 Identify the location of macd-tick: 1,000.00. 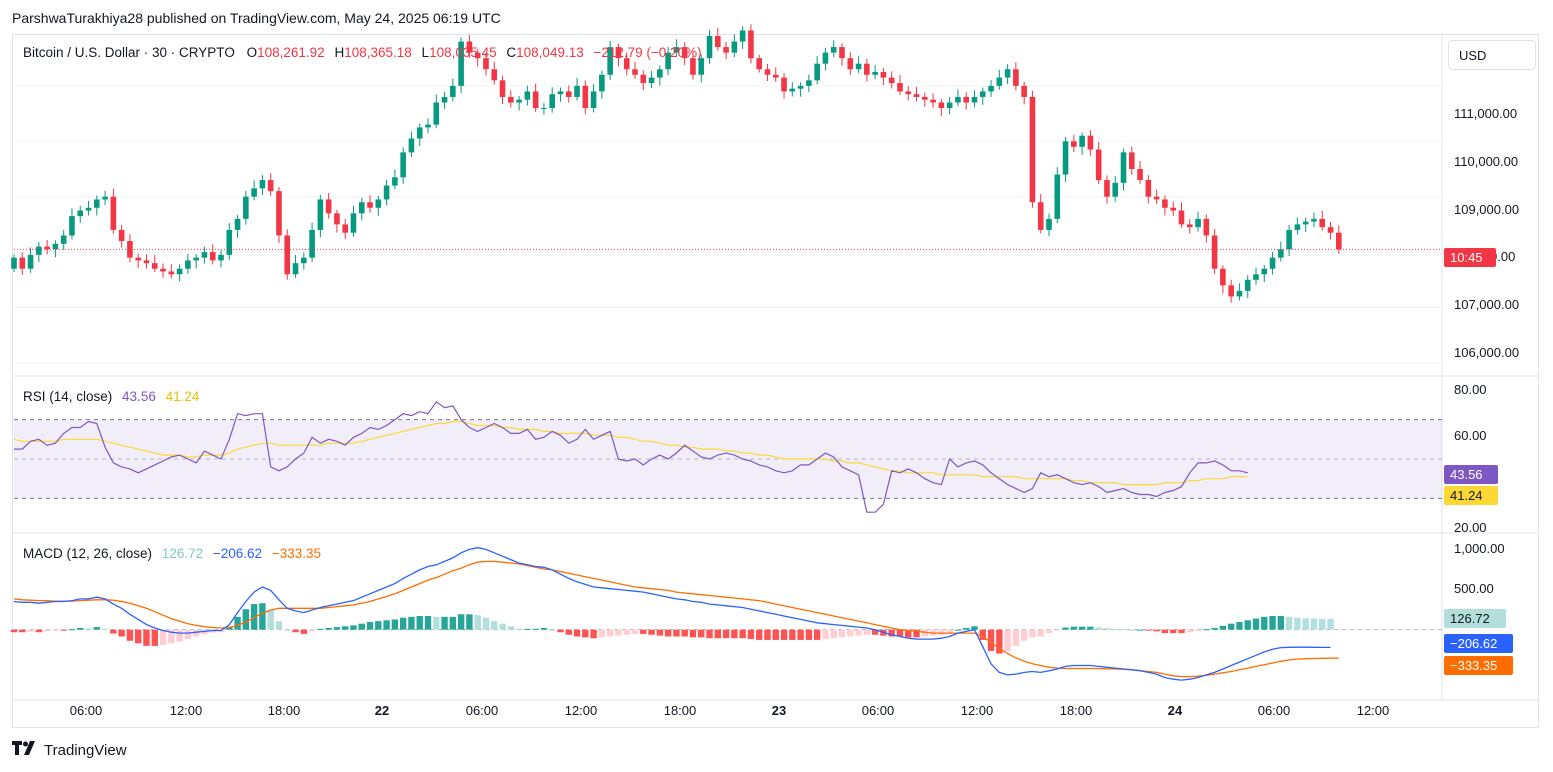
(1479, 548).